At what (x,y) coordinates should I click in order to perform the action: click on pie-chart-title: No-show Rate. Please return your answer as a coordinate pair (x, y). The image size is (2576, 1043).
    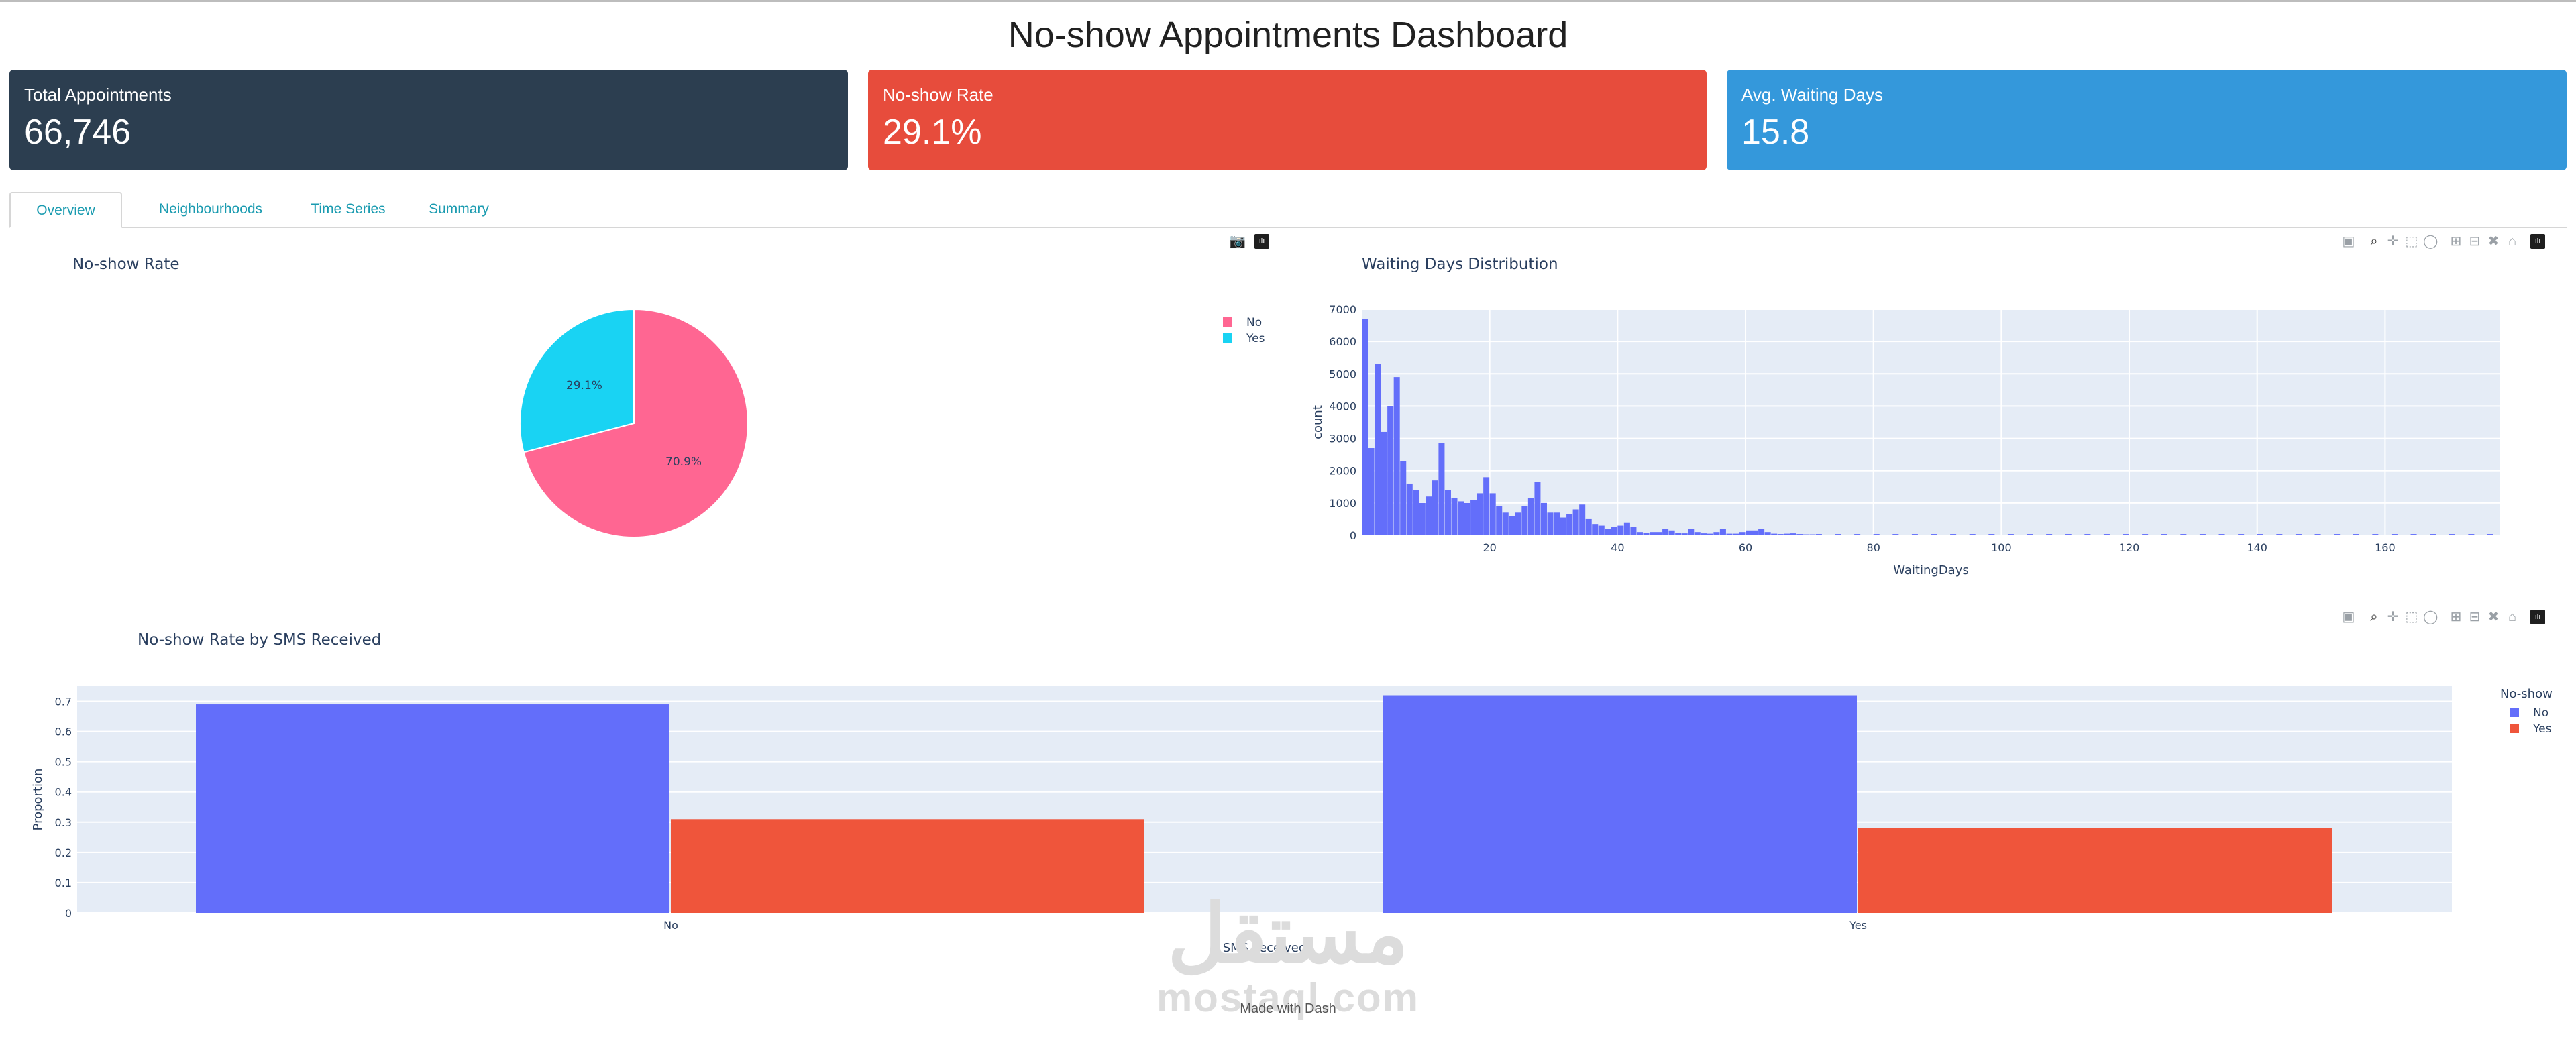
    Looking at the image, I should click on (126, 265).